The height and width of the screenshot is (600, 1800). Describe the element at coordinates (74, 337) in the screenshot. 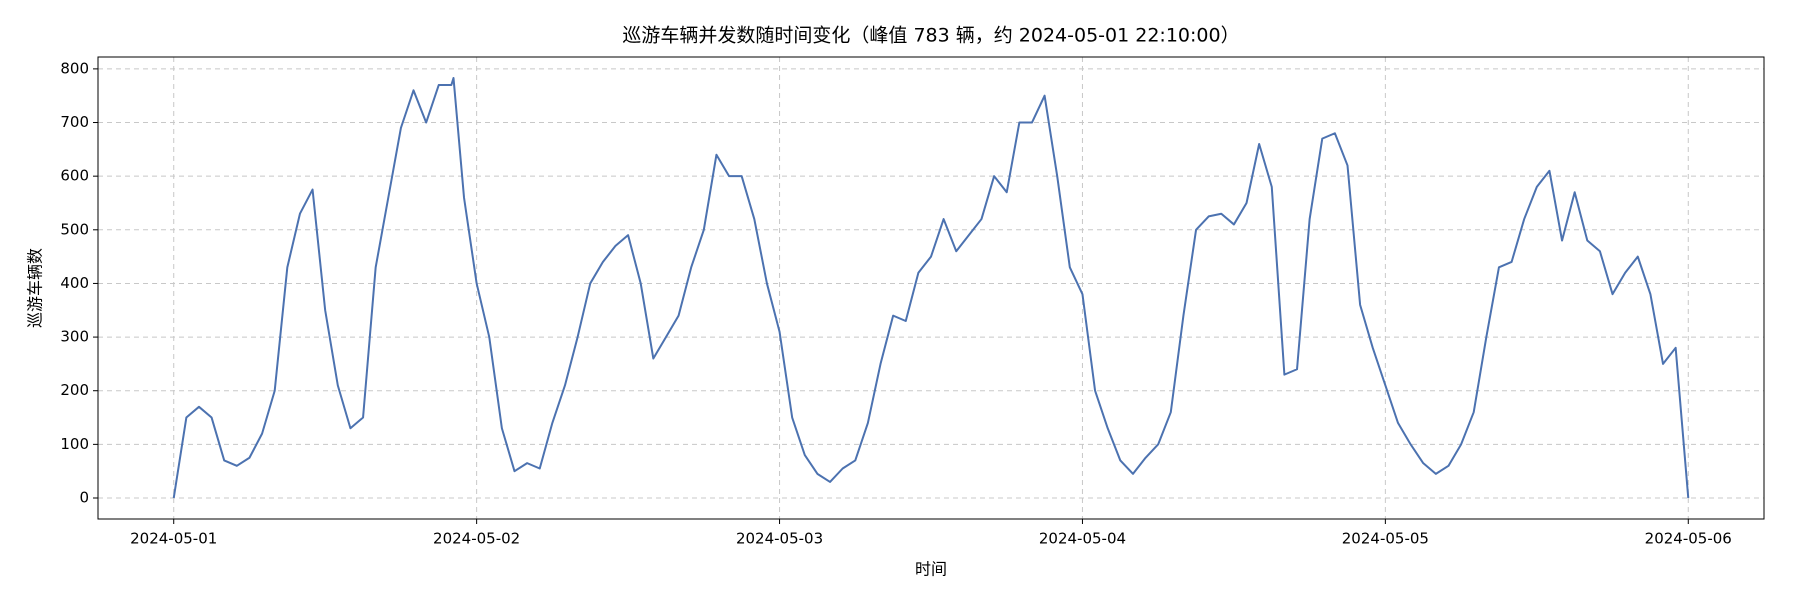

I see `y-tick-label: 300` at that location.